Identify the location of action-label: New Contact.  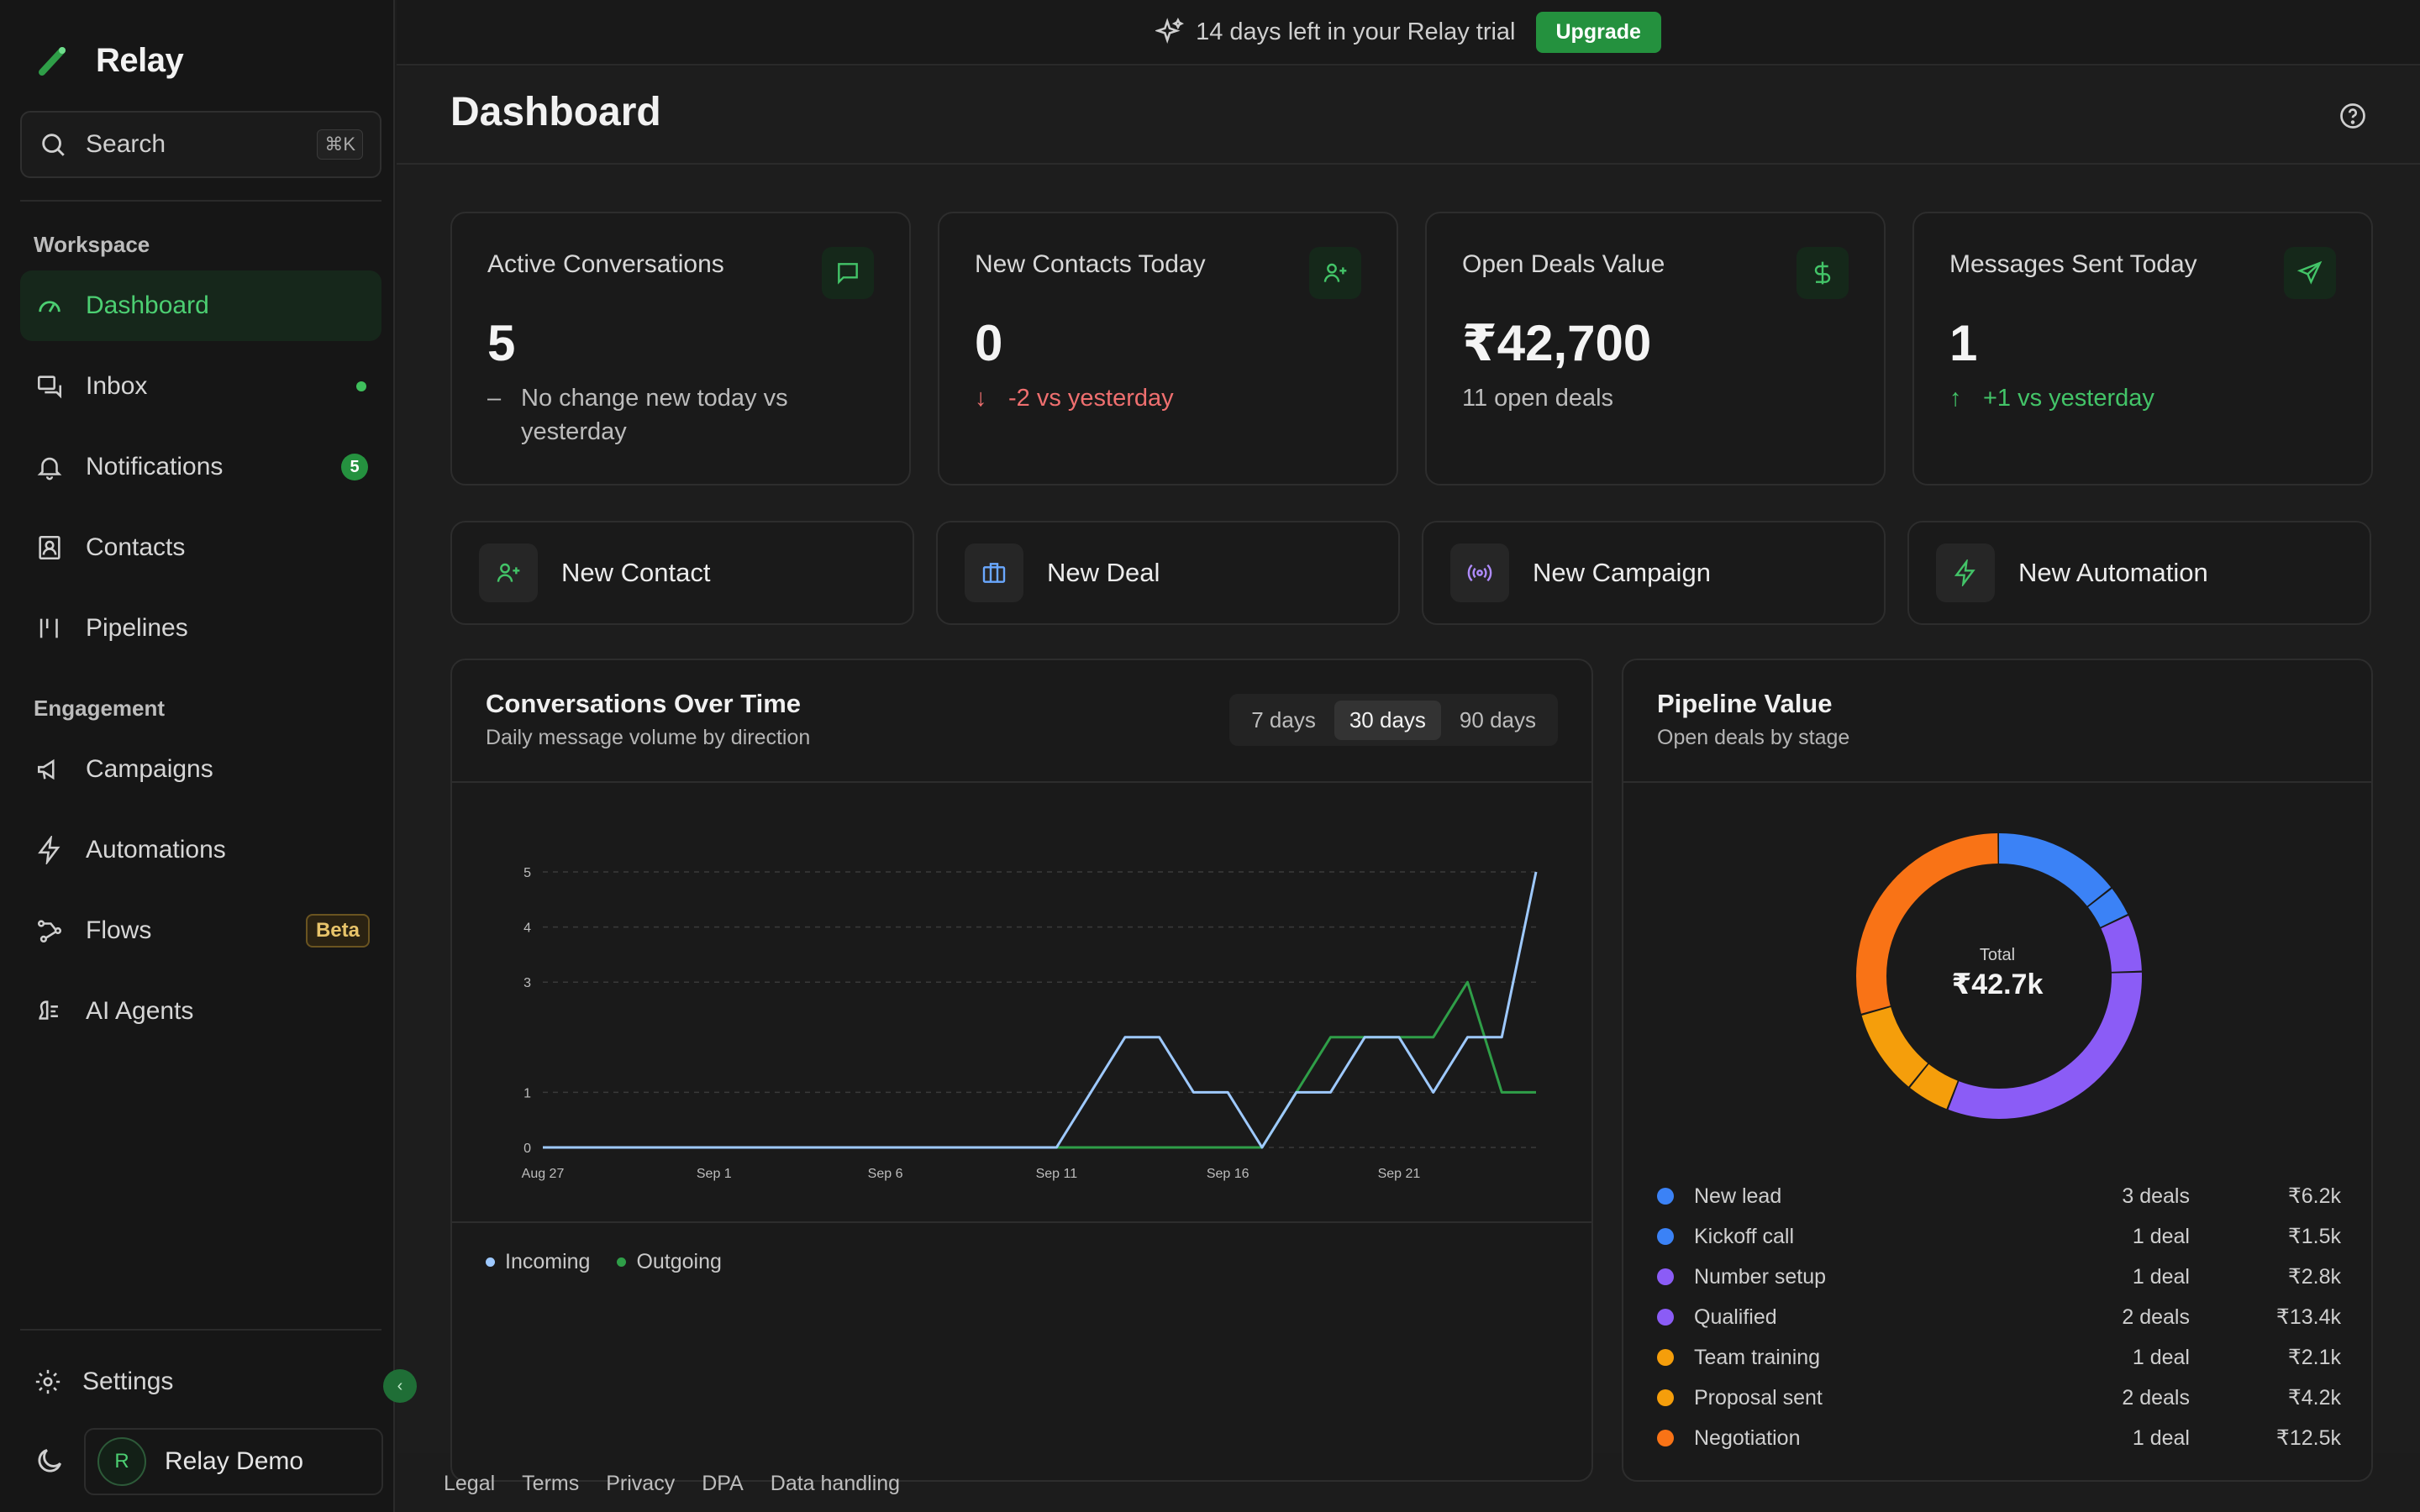
(636, 572).